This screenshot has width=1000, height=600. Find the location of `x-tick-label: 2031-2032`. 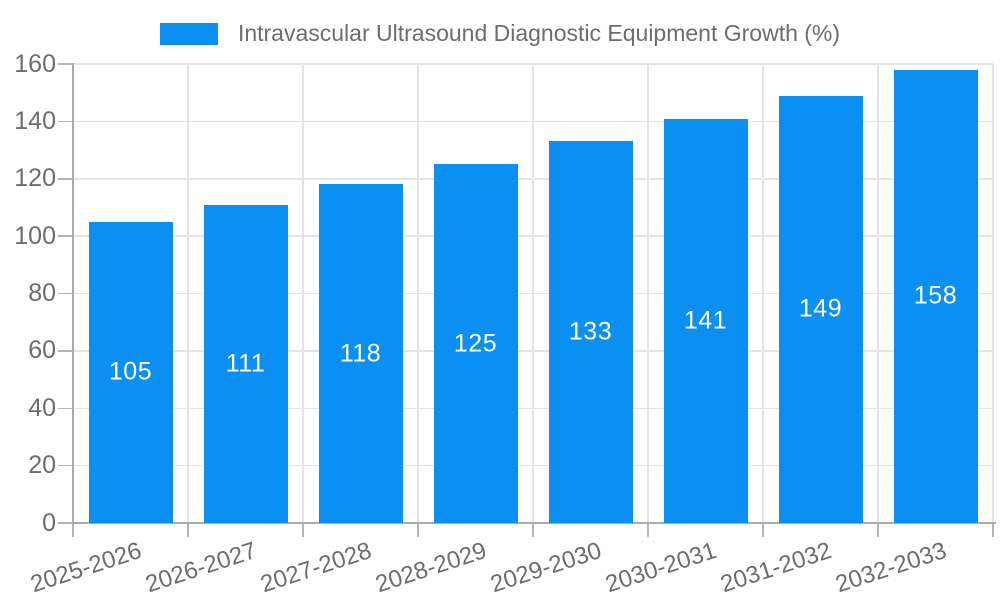

x-tick-label: 2031-2032 is located at coordinates (776, 568).